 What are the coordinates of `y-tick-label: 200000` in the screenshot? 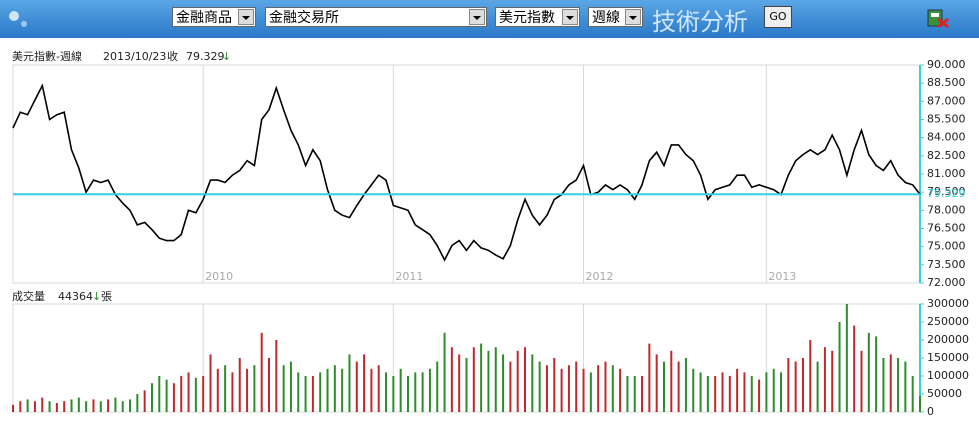 It's located at (948, 339).